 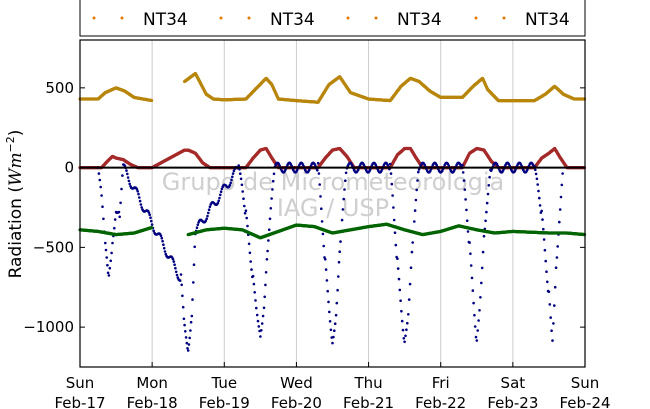 I want to click on y-axis-label: Radiation (Wm−2), so click(x=15, y=204).